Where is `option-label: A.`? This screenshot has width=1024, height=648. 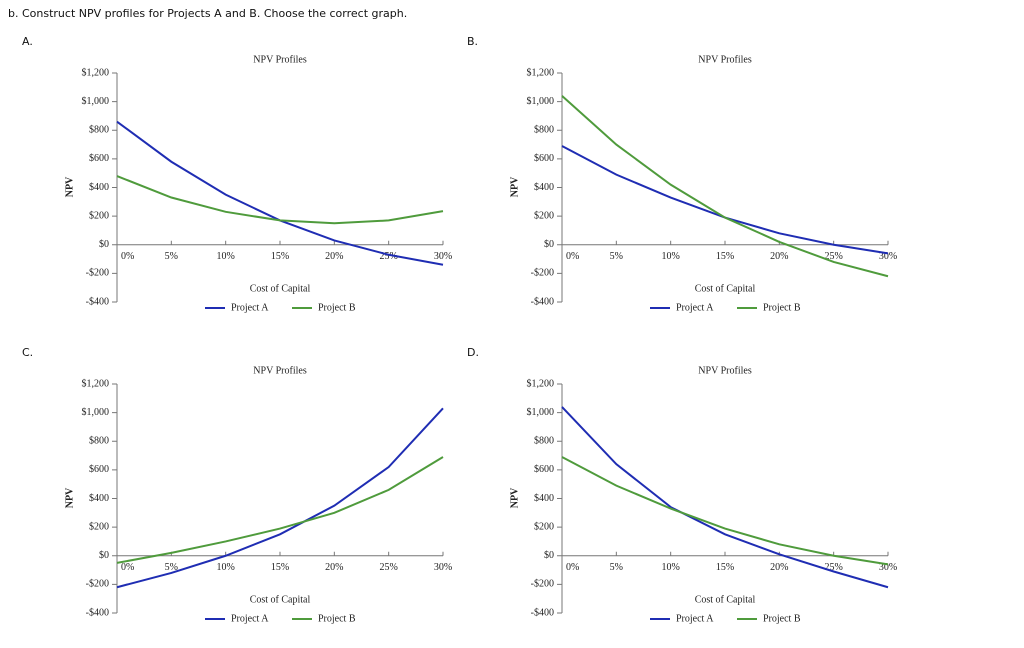 option-label: A. is located at coordinates (27, 41).